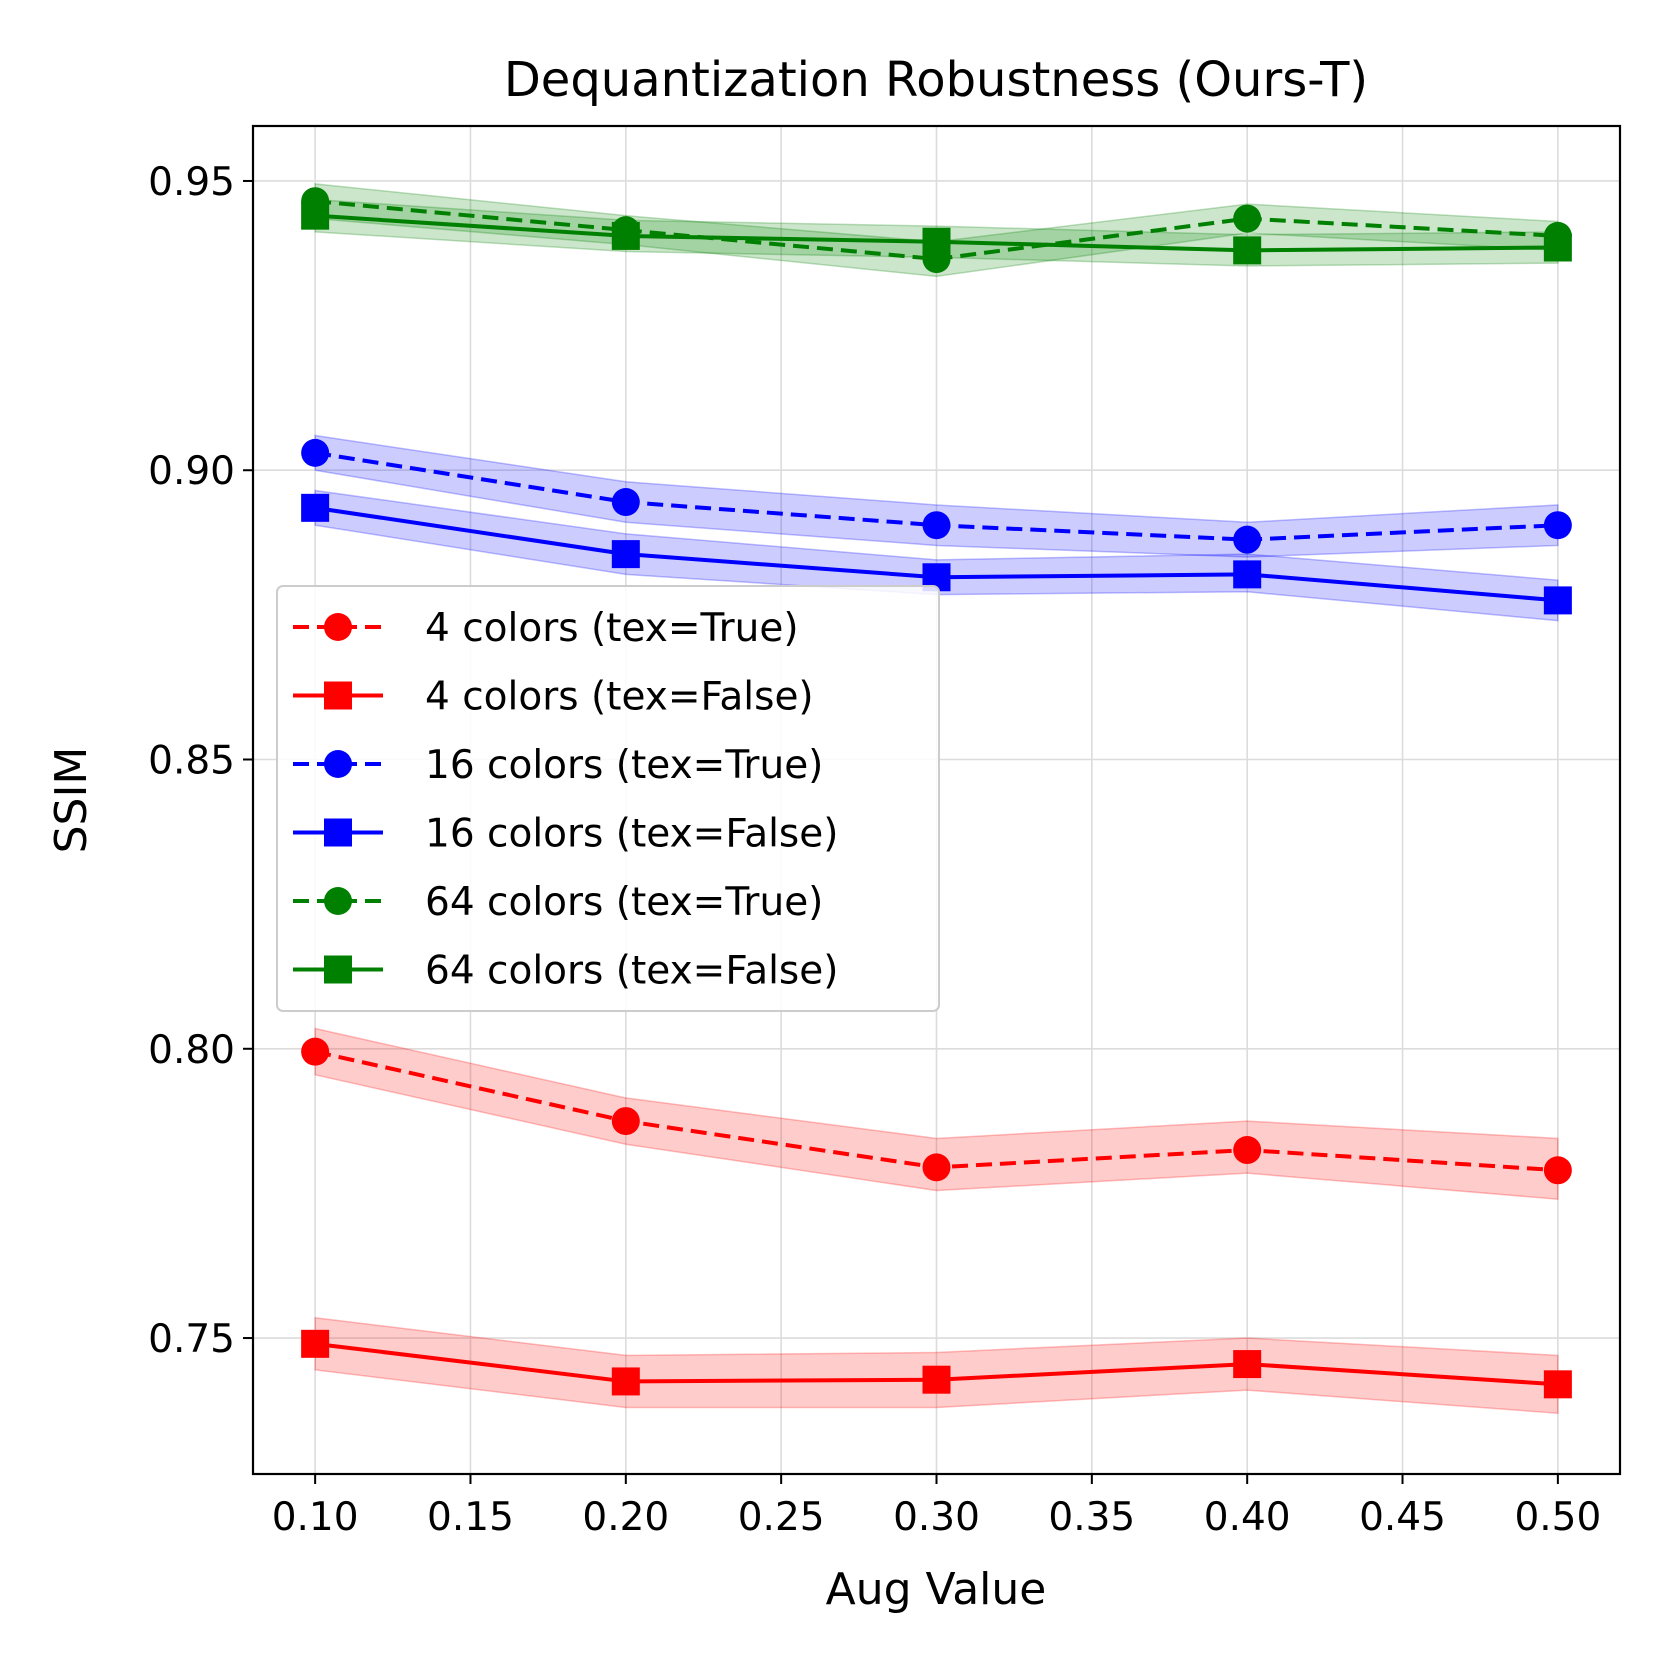 This screenshot has height=1661, width=1661. I want to click on y-tick-label: 0.95, so click(191, 182).